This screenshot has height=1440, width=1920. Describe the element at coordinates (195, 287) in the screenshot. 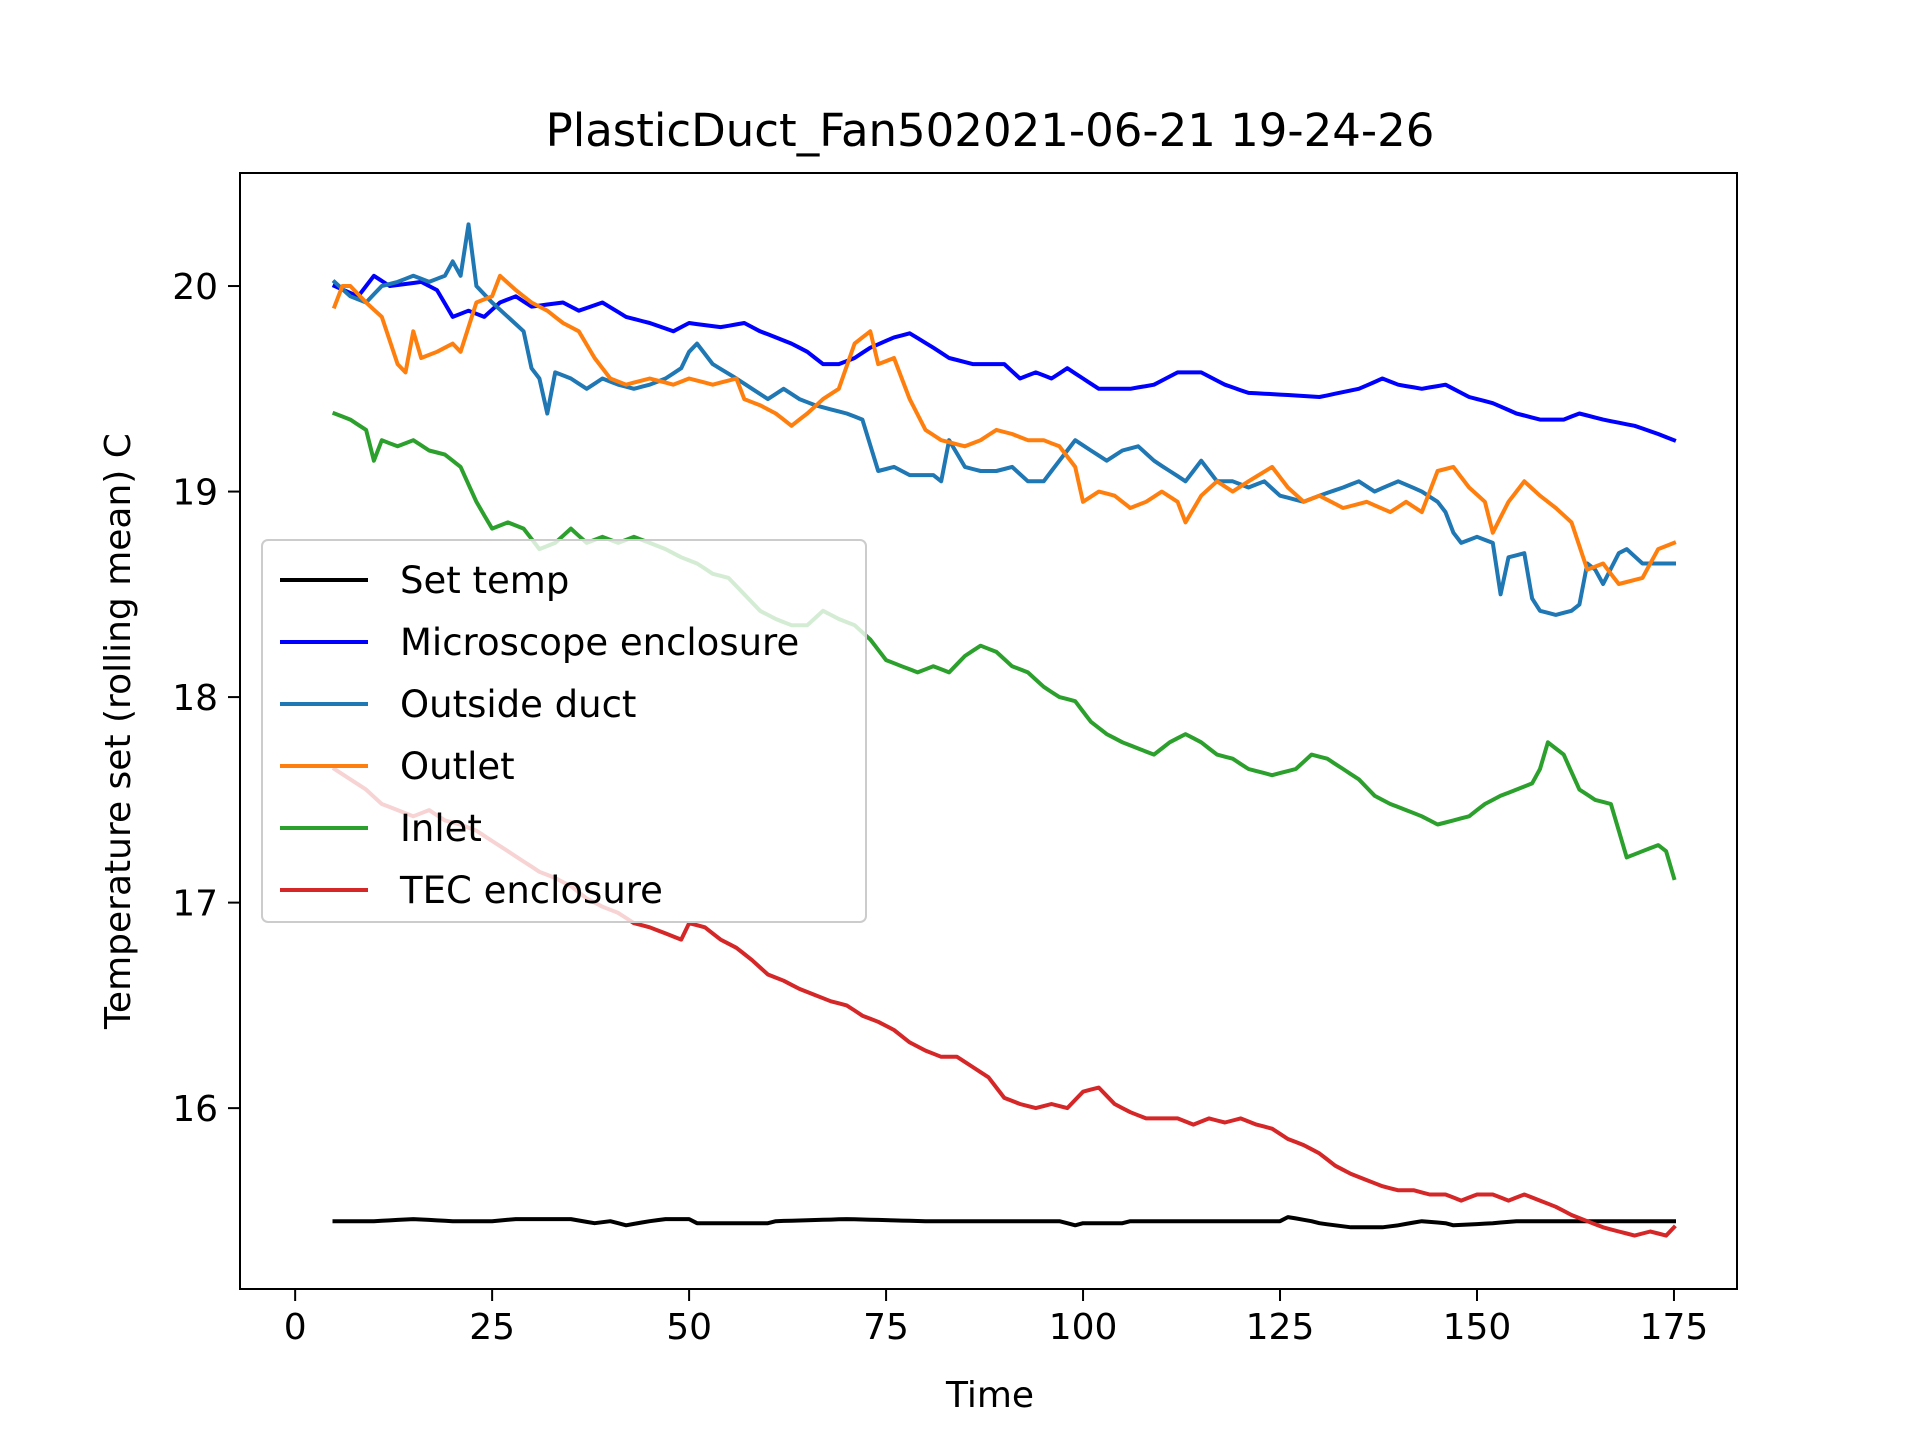

I see `y-tick-label: 20` at that location.